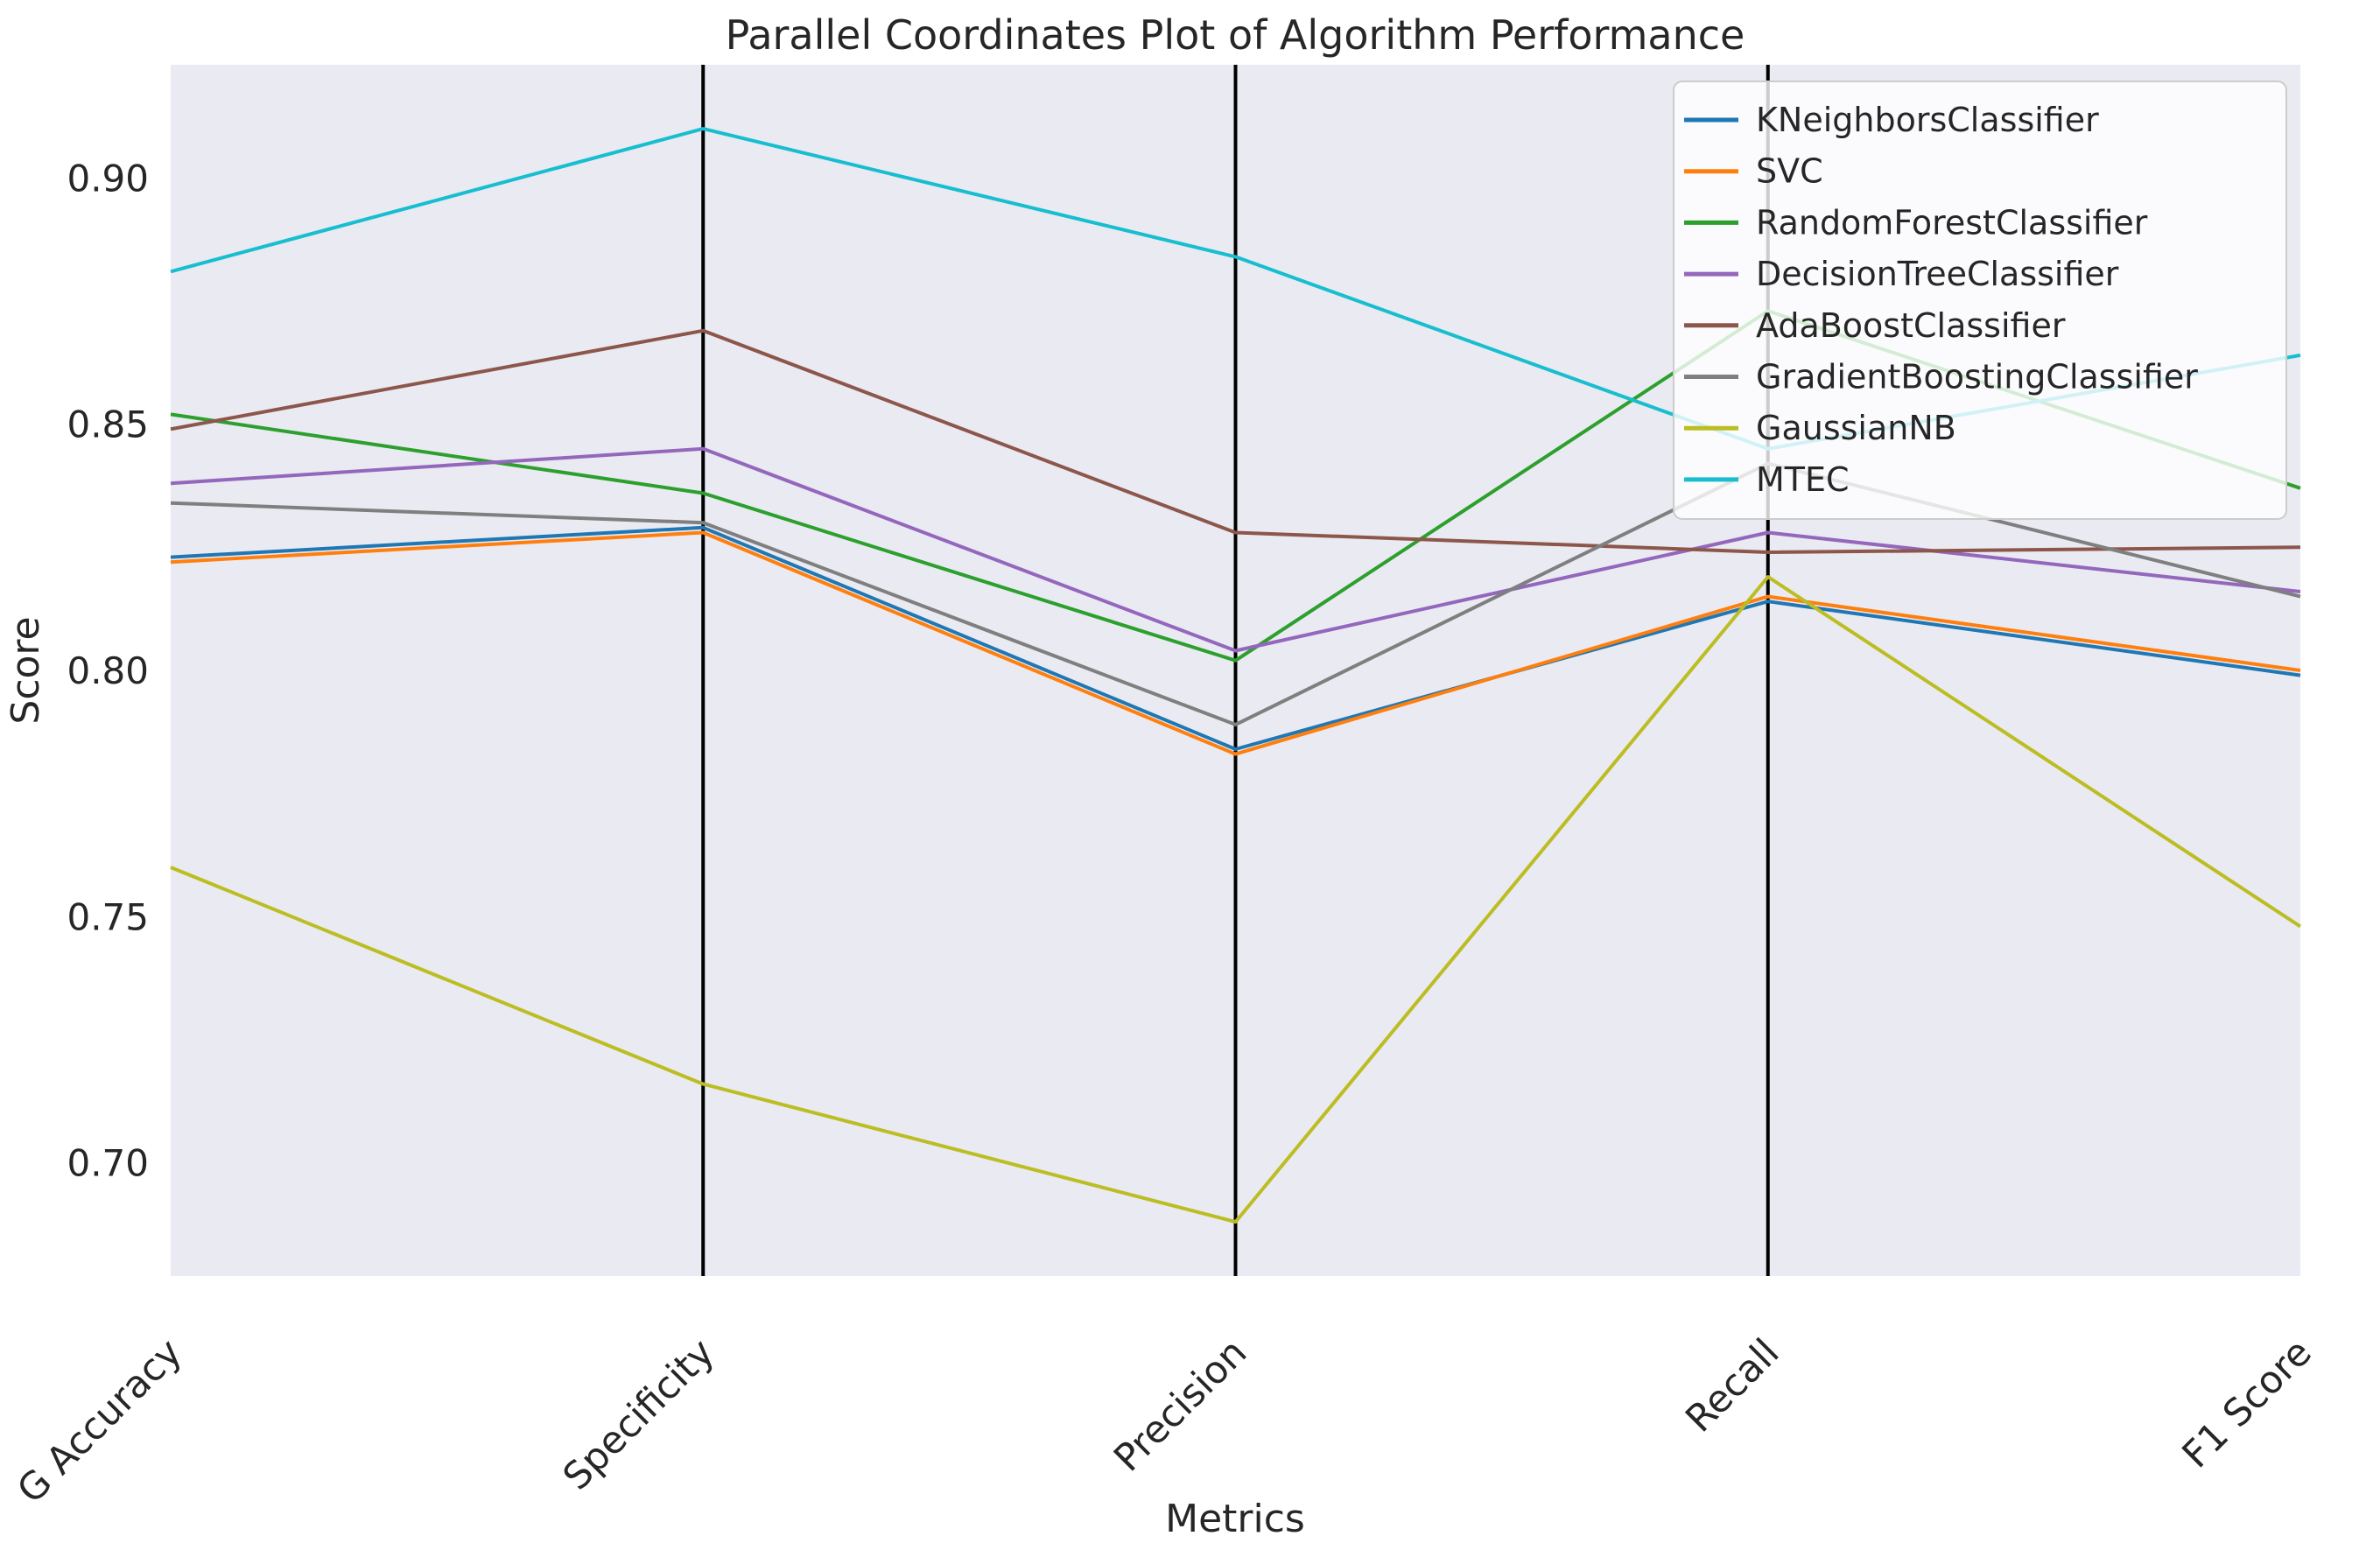 The height and width of the screenshot is (1543, 2380). I want to click on x-tick-label-recall: Recall, so click(1732, 1386).